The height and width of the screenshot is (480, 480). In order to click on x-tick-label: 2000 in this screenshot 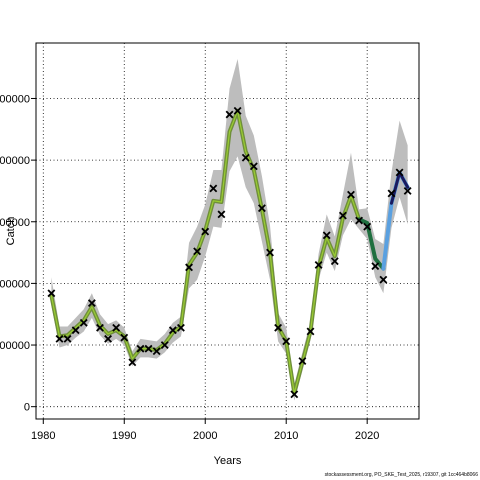, I will do `click(205, 436)`.